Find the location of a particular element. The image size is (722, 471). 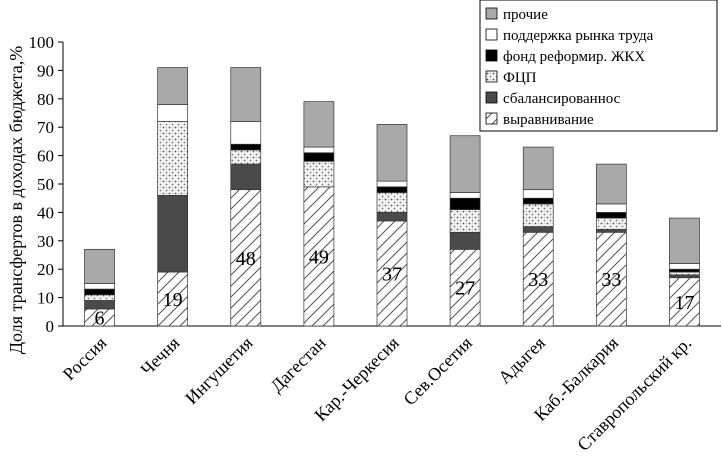

bar-data-label: 48 is located at coordinates (246, 259).